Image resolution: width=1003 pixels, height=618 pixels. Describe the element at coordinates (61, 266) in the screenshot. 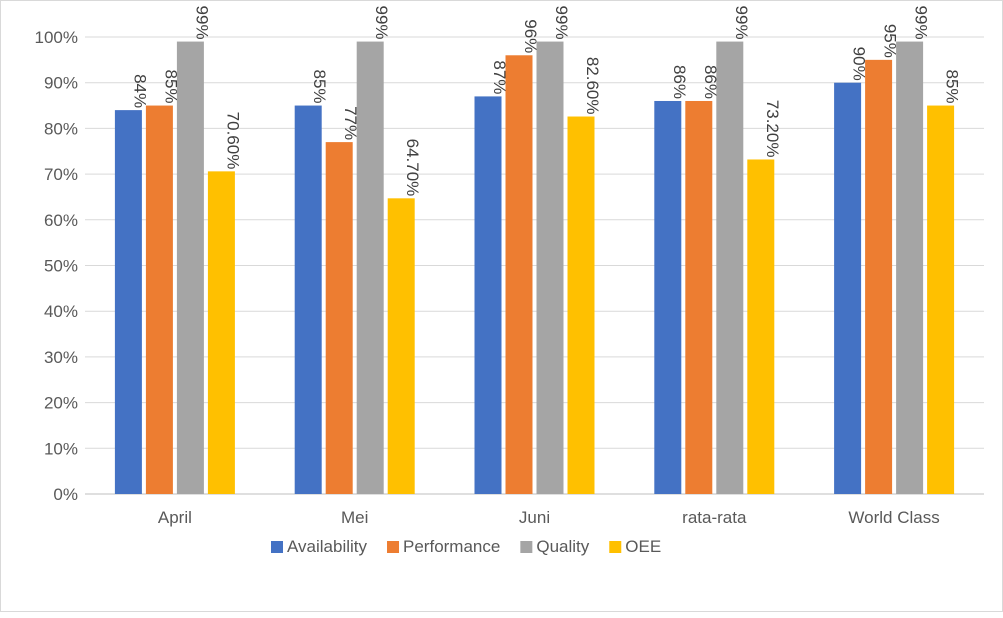

I see `y-tick-label: 50%` at that location.